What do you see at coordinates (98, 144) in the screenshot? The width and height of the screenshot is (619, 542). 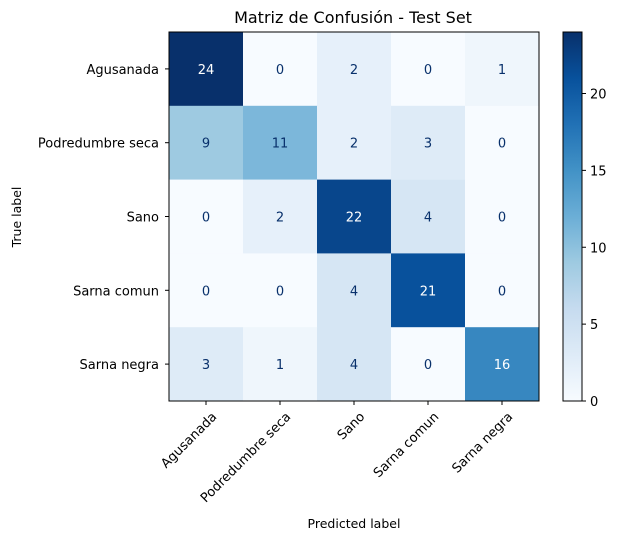 I see `y-tick-label: Podredumbre seca` at bounding box center [98, 144].